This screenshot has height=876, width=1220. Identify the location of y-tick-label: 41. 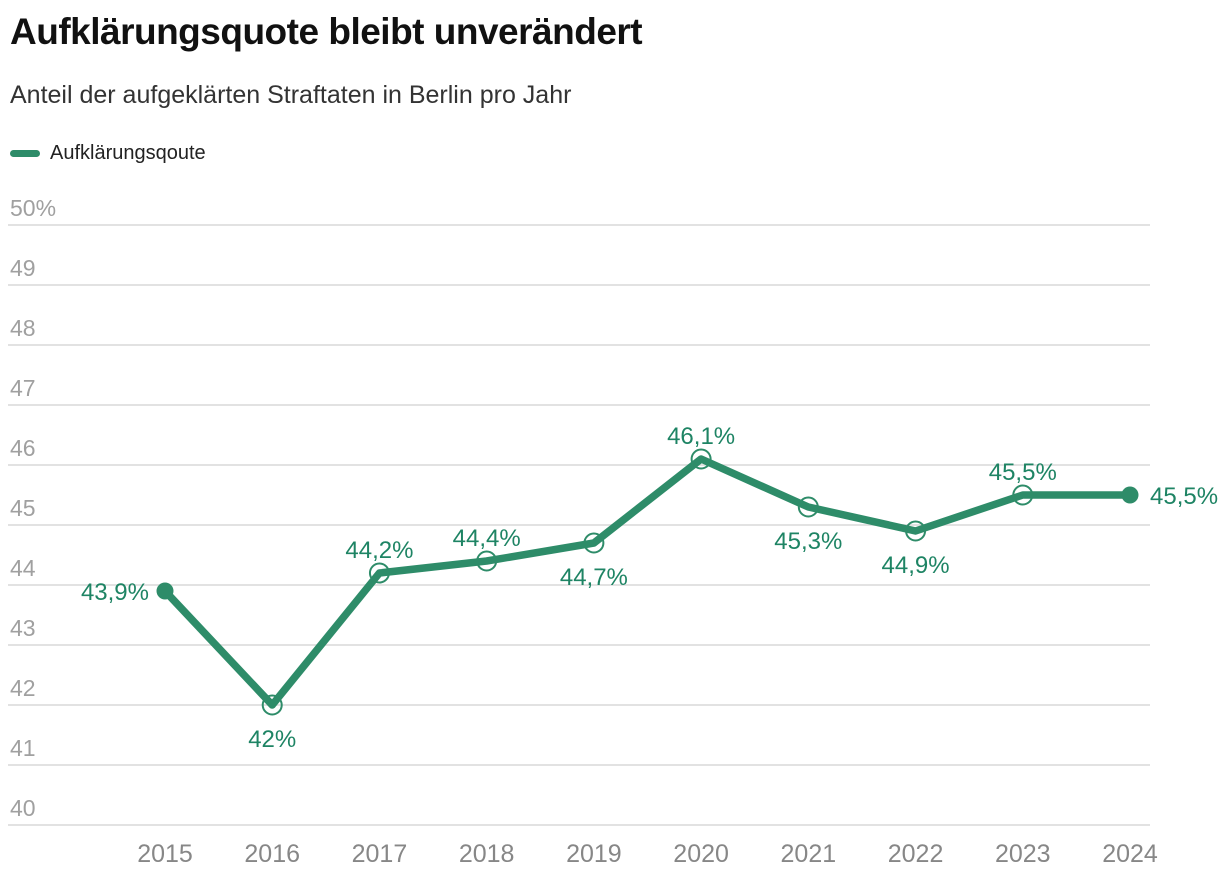
(23, 748).